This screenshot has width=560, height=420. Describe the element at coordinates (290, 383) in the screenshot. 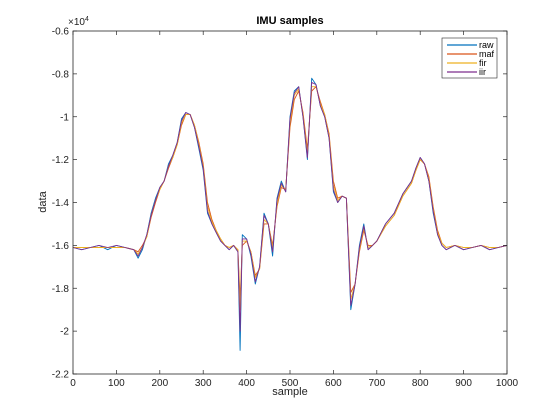

I see `x-tick-label: 500` at that location.